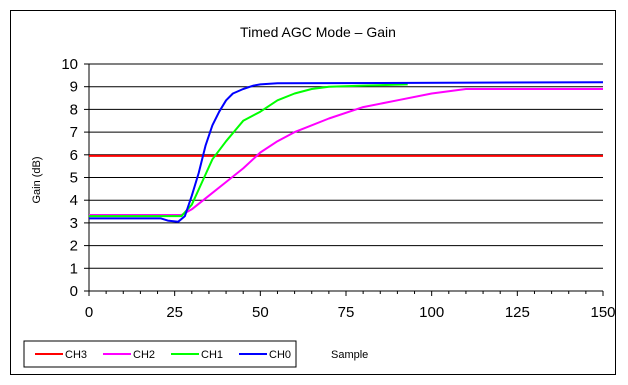  What do you see at coordinates (144, 355) in the screenshot?
I see `legend-label-ch2: CH2` at bounding box center [144, 355].